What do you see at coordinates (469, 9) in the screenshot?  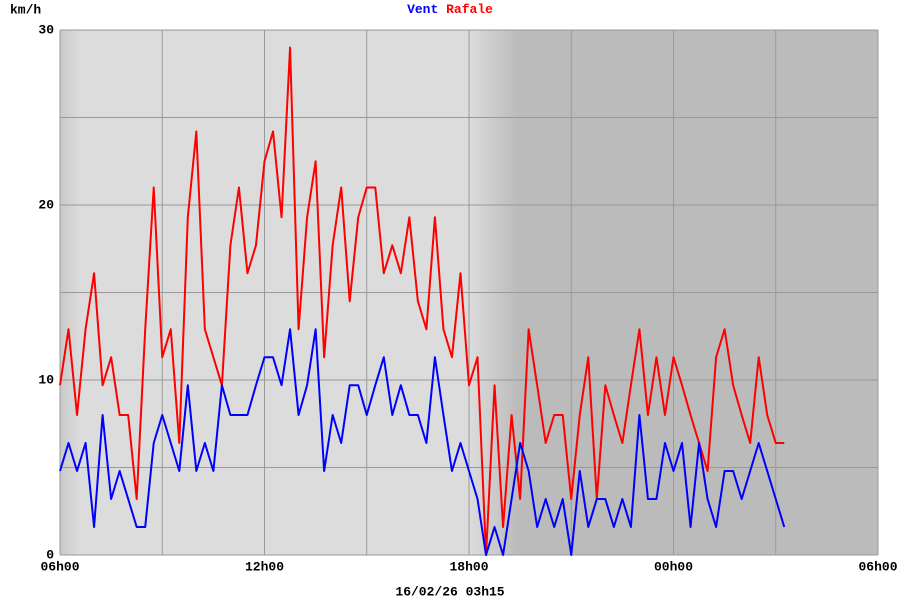 I see `legend-entry: Rafale` at bounding box center [469, 9].